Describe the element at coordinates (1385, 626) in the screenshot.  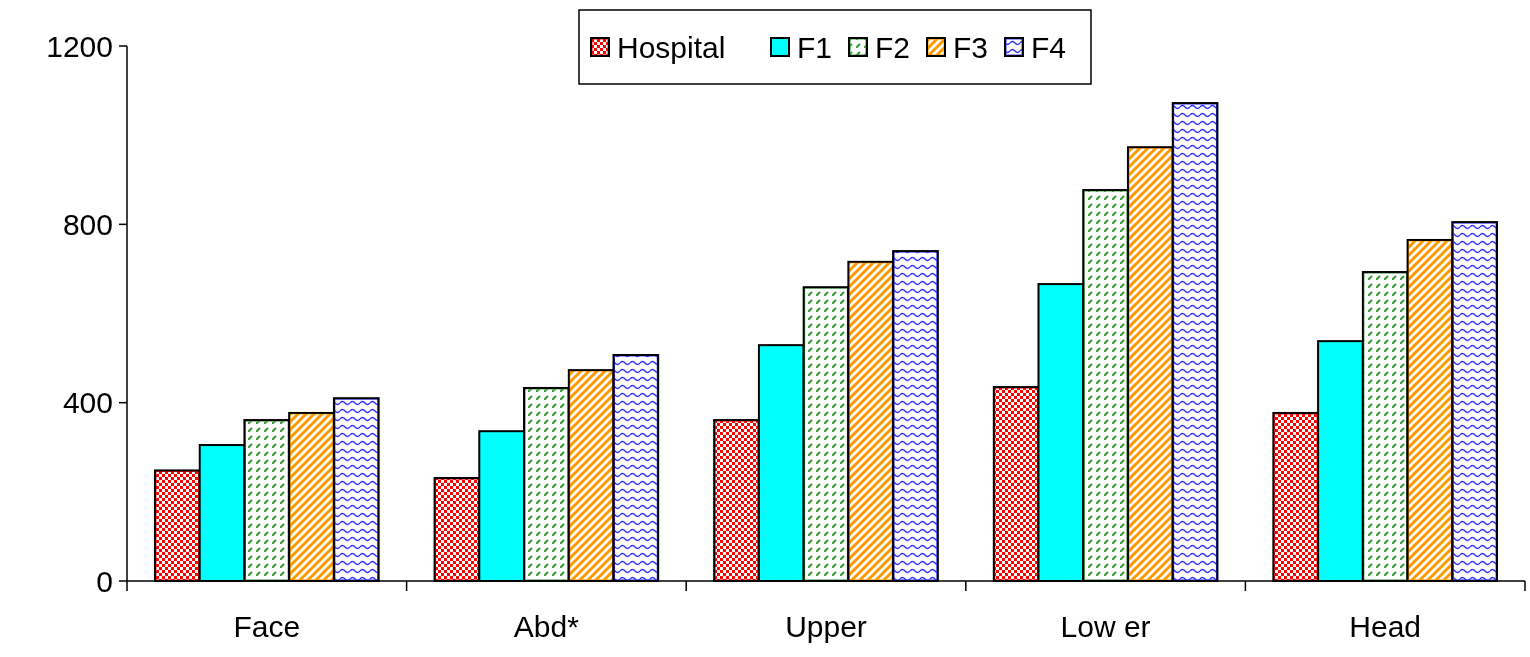
I see `x-tick-label: Head` at that location.